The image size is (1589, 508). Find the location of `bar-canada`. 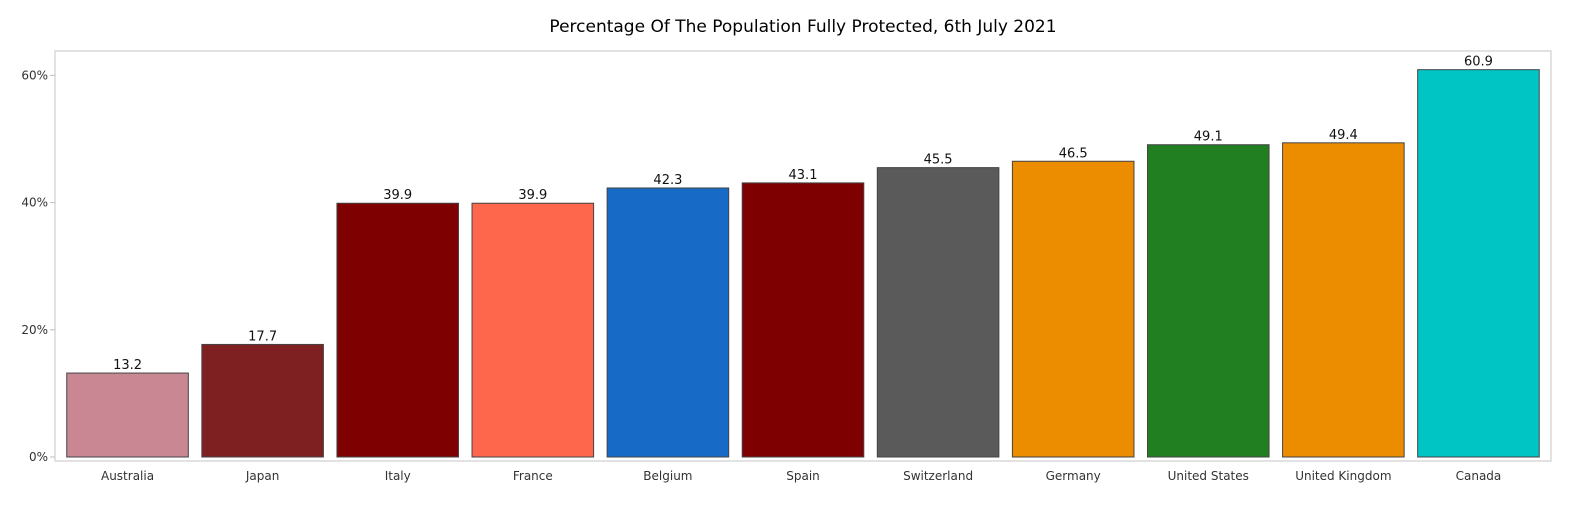

bar-canada is located at coordinates (1478, 263).